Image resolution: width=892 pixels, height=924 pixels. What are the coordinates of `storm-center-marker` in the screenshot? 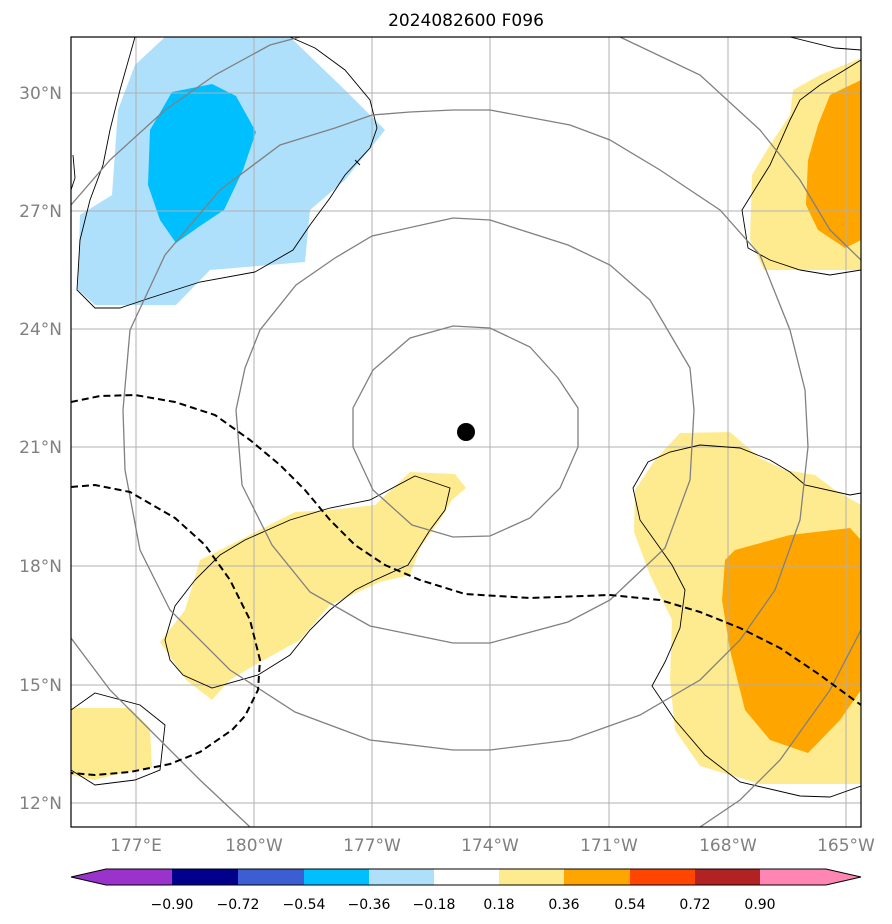 It's located at (466, 432).